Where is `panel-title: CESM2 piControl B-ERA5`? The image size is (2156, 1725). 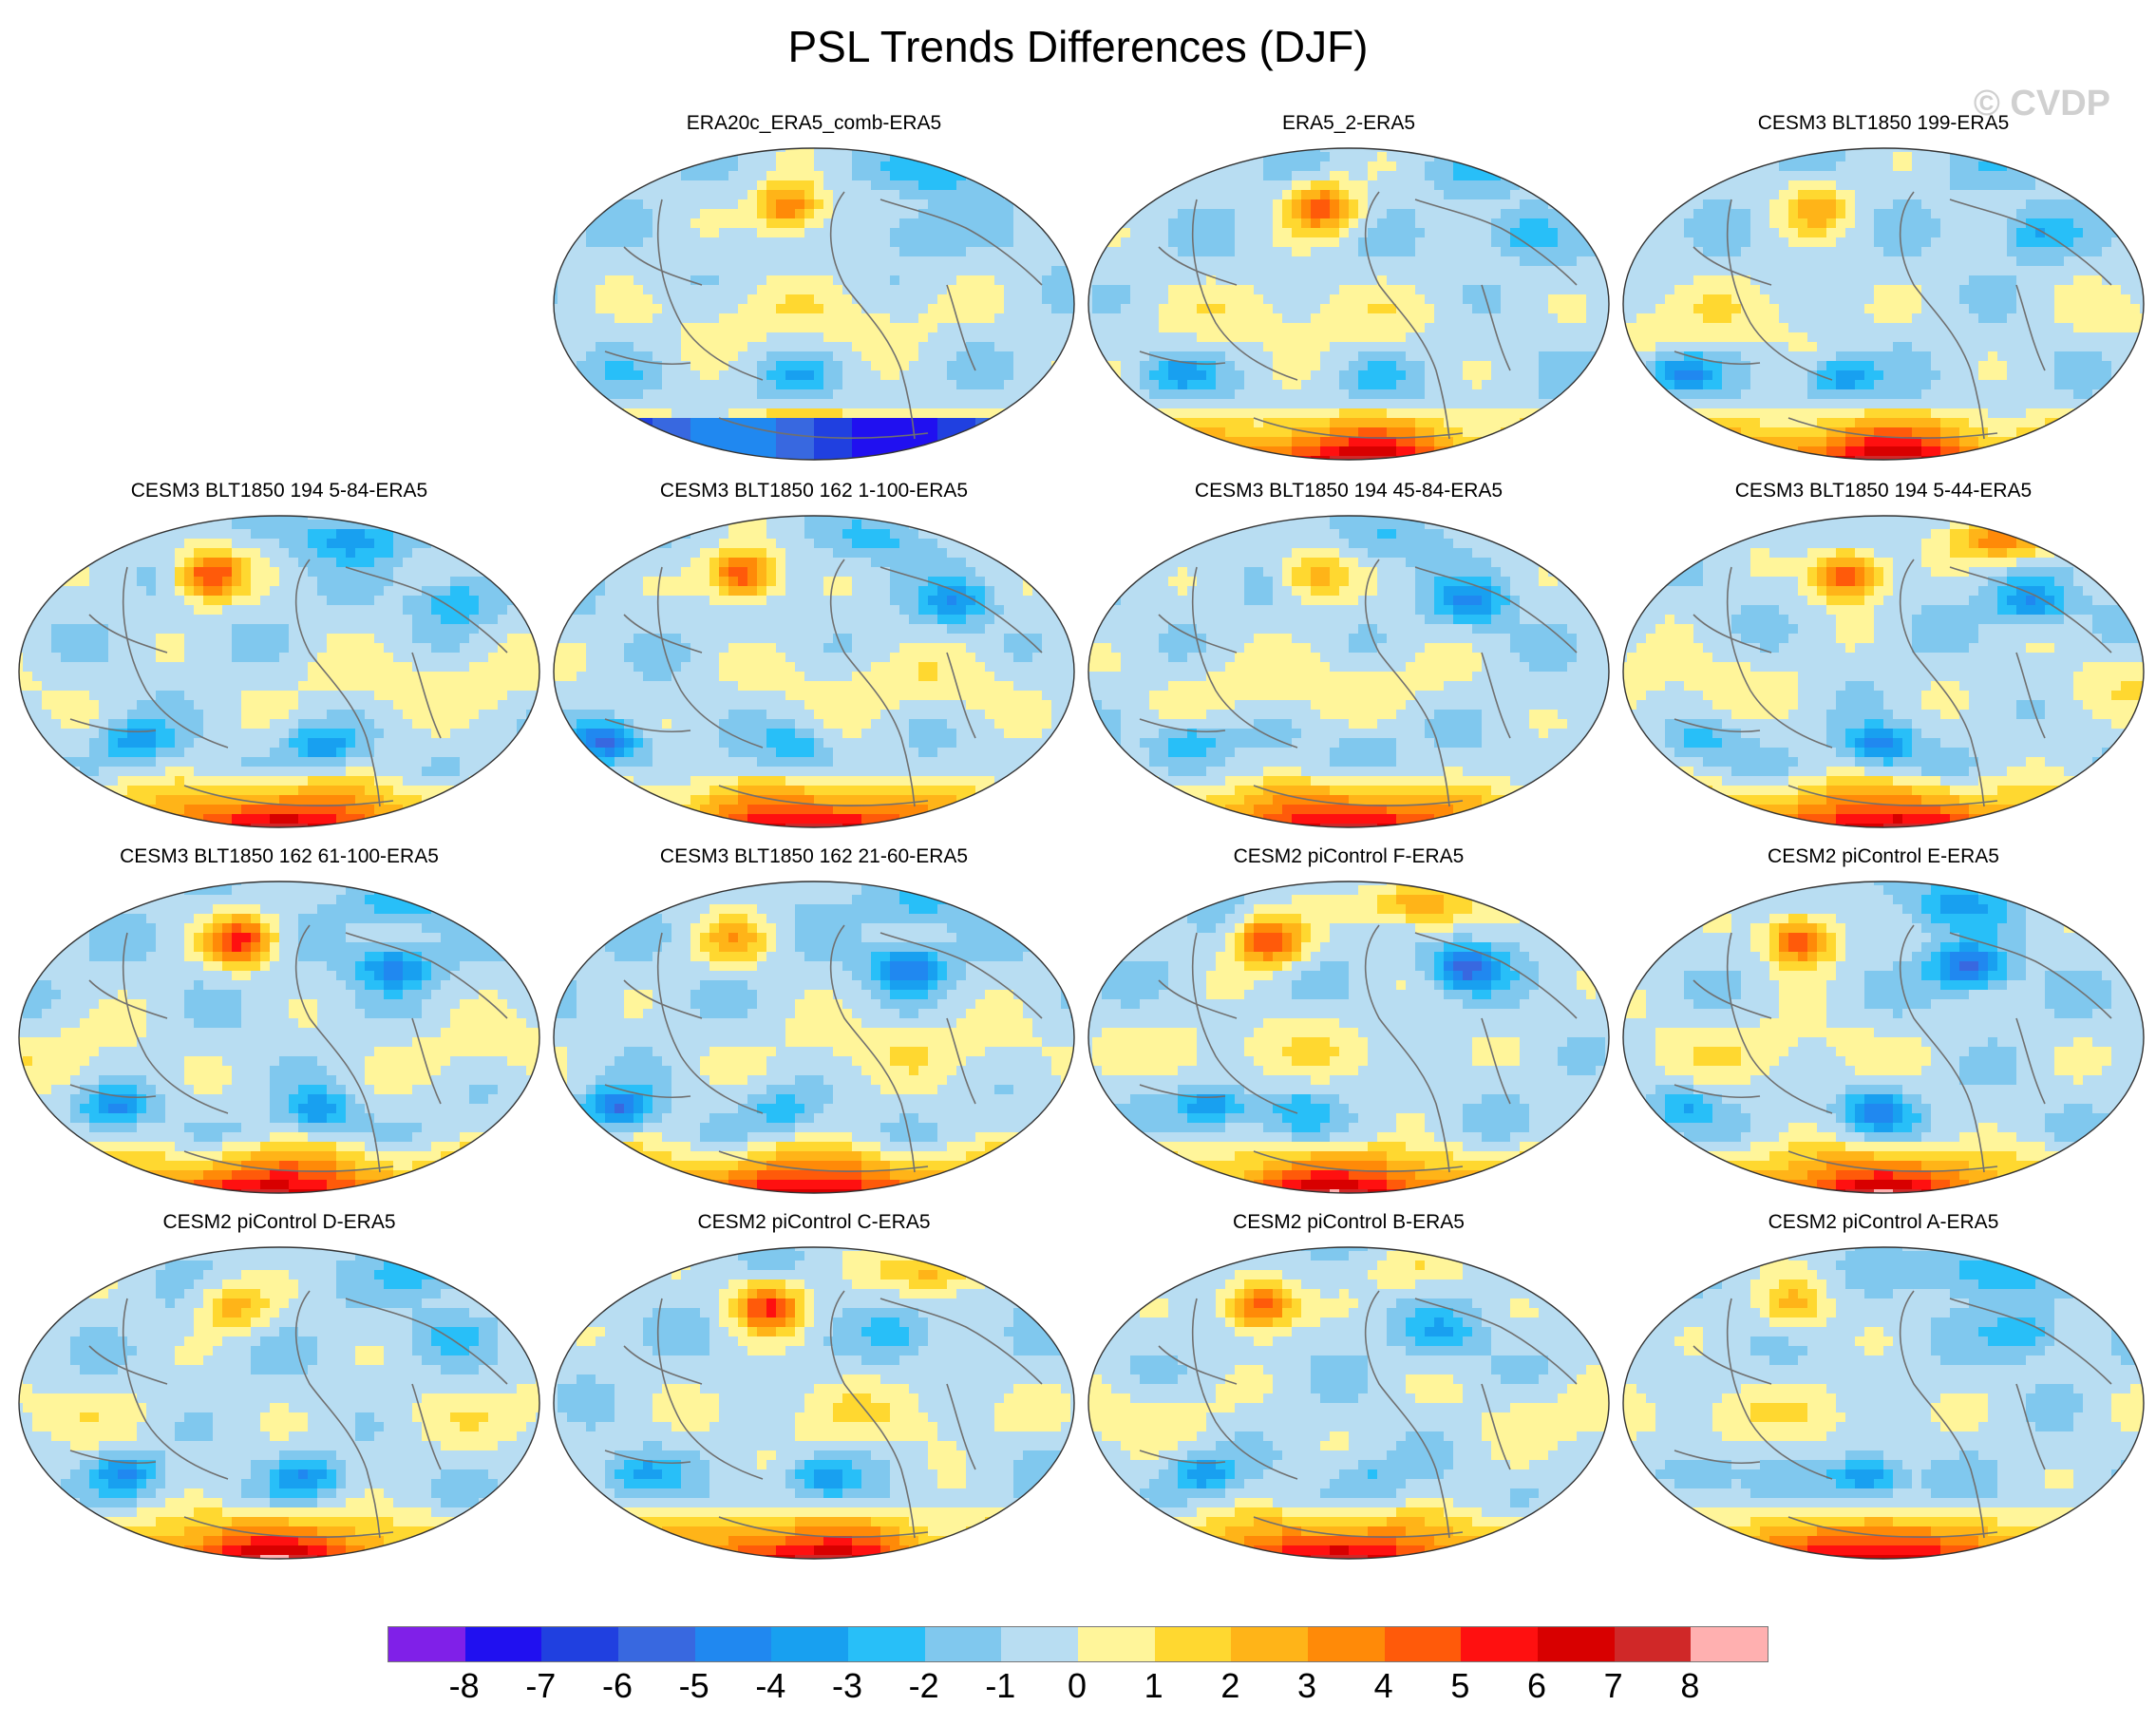 panel-title: CESM2 piControl B-ERA5 is located at coordinates (1349, 1222).